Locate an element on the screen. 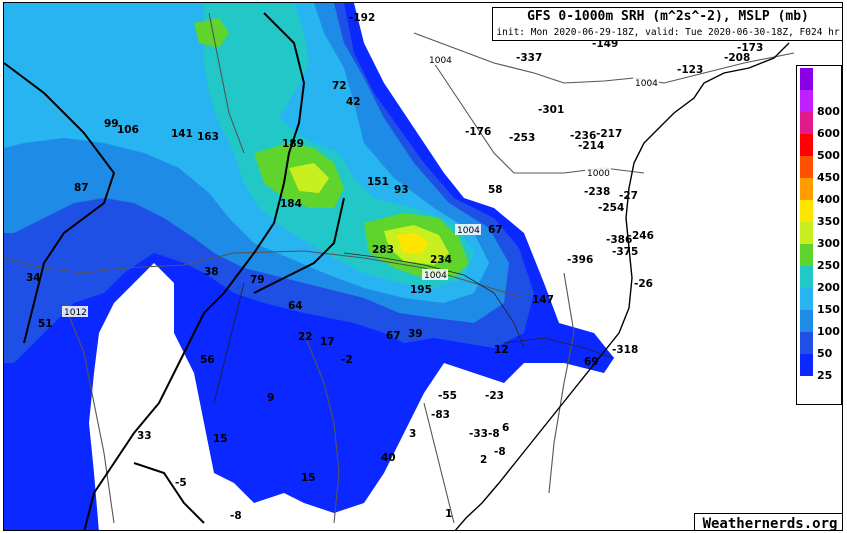  srh-value-label: 1 is located at coordinates (448, 514).